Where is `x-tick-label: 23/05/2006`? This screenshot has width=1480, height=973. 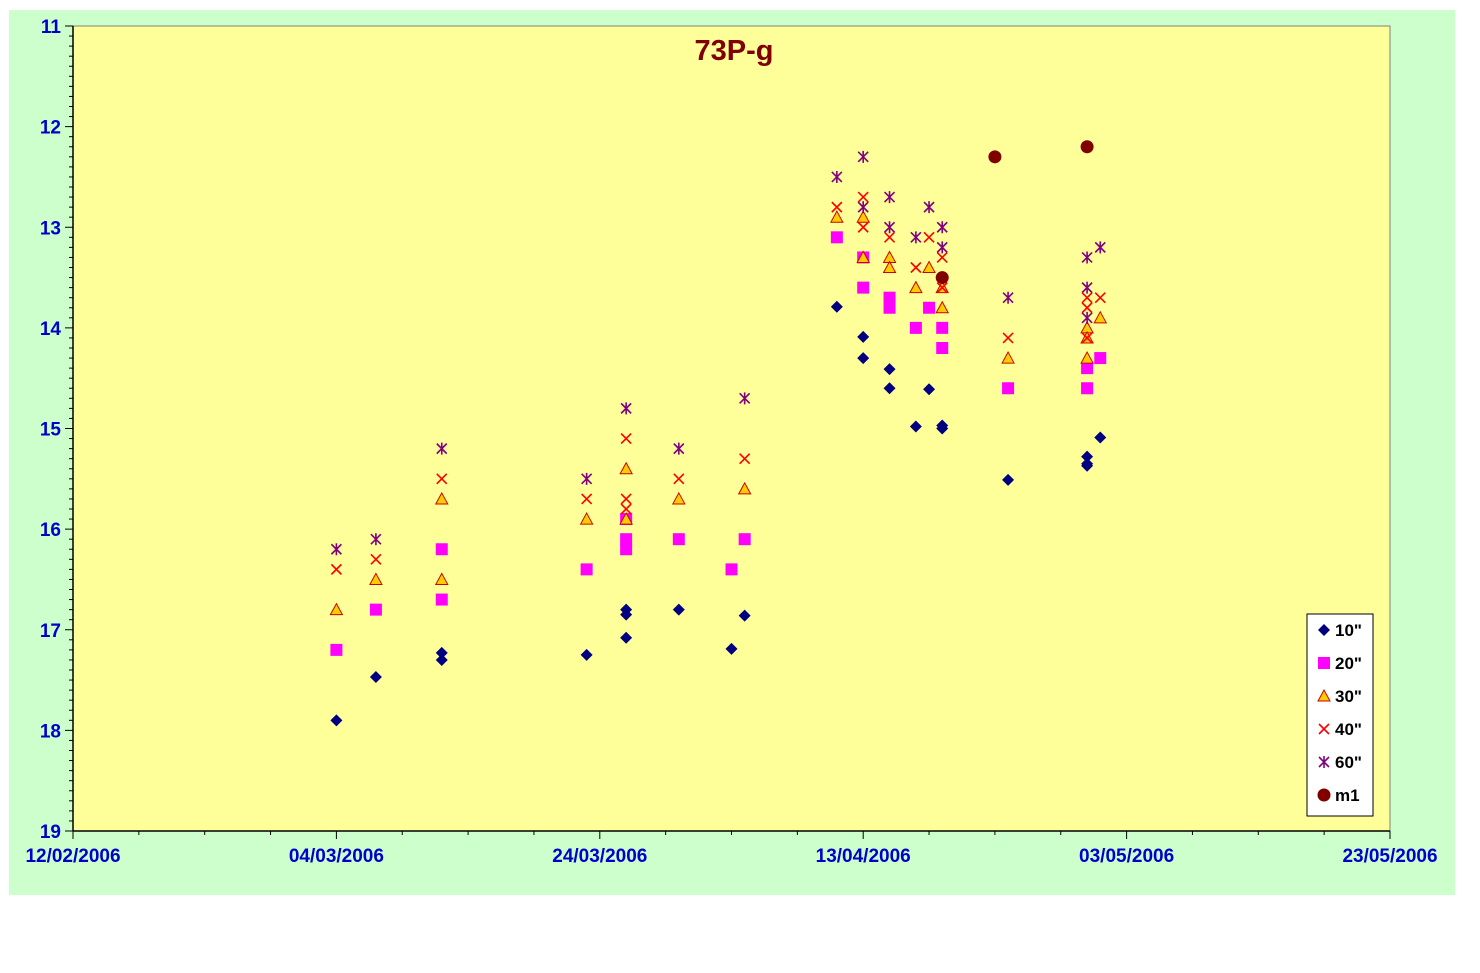 x-tick-label: 23/05/2006 is located at coordinates (1389, 856).